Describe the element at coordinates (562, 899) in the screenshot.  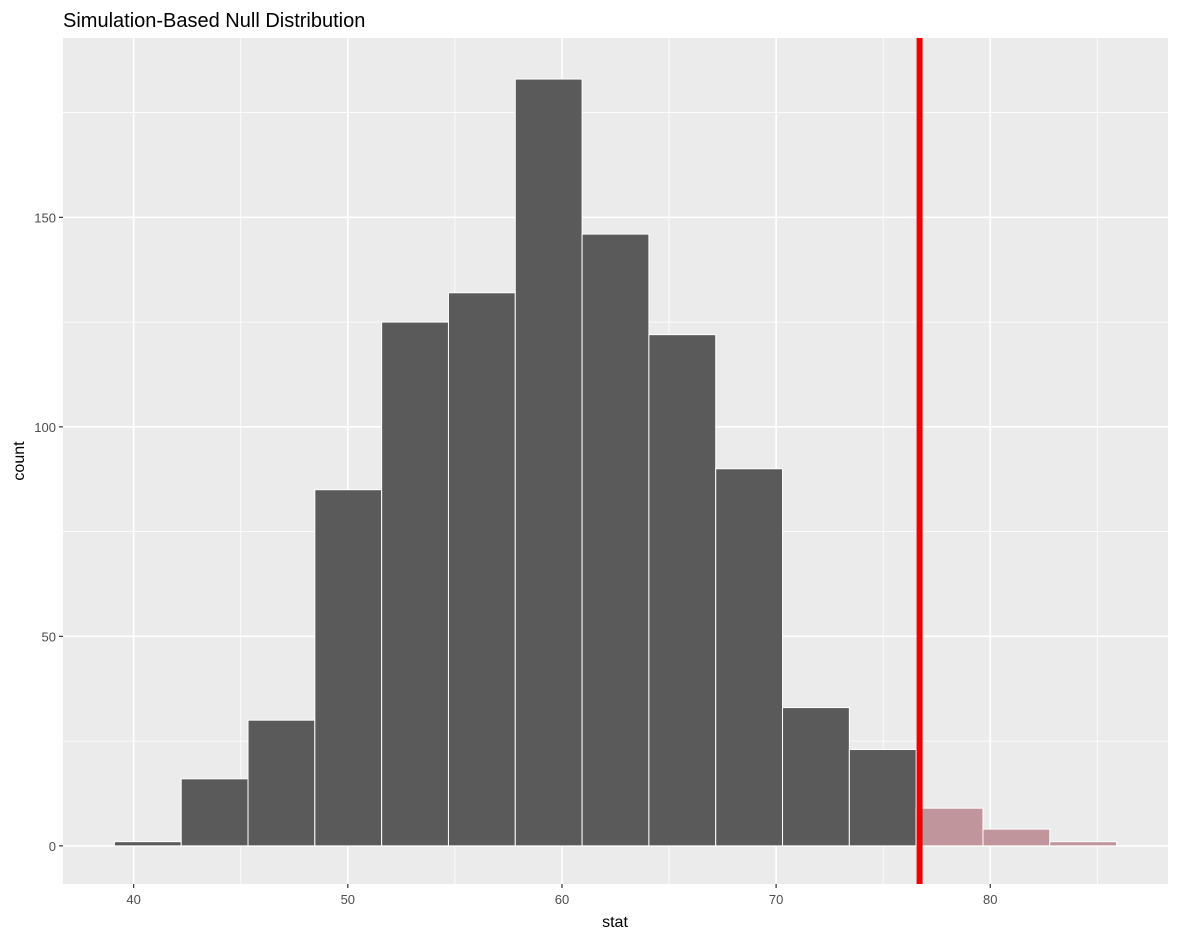
I see `x-tick-label: 60` at that location.